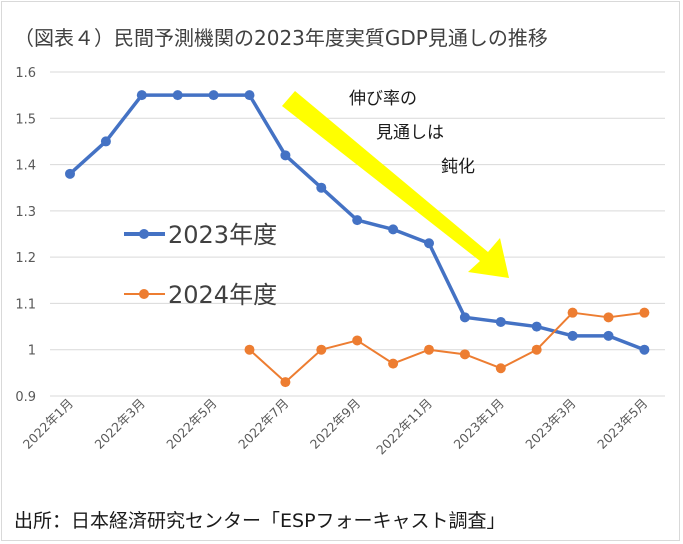  I want to click on x-tick-label: 2023年1月, so click(479, 424).